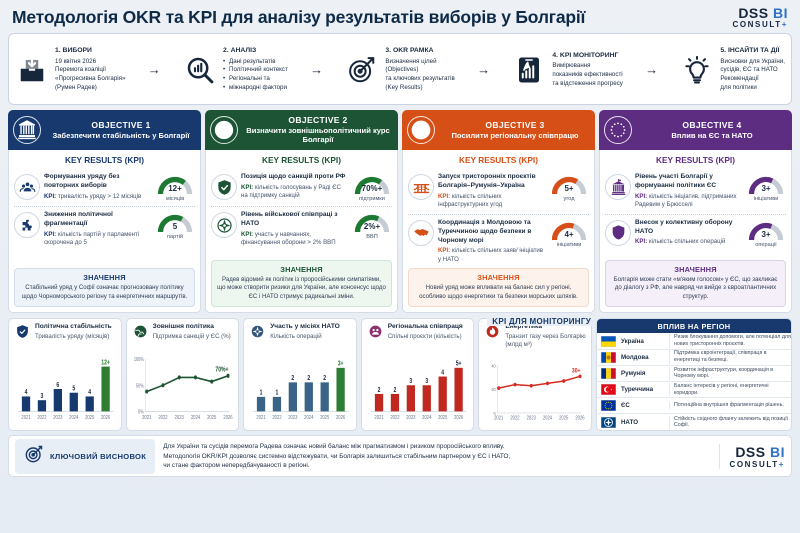 This screenshot has height=533, width=800. What do you see at coordinates (300, 385) in the screenshot?
I see `kpi-chart-plot: 1 2021 1 2022 2 2023 2 2024 2 2025 3+ 2026` at bounding box center [300, 385].